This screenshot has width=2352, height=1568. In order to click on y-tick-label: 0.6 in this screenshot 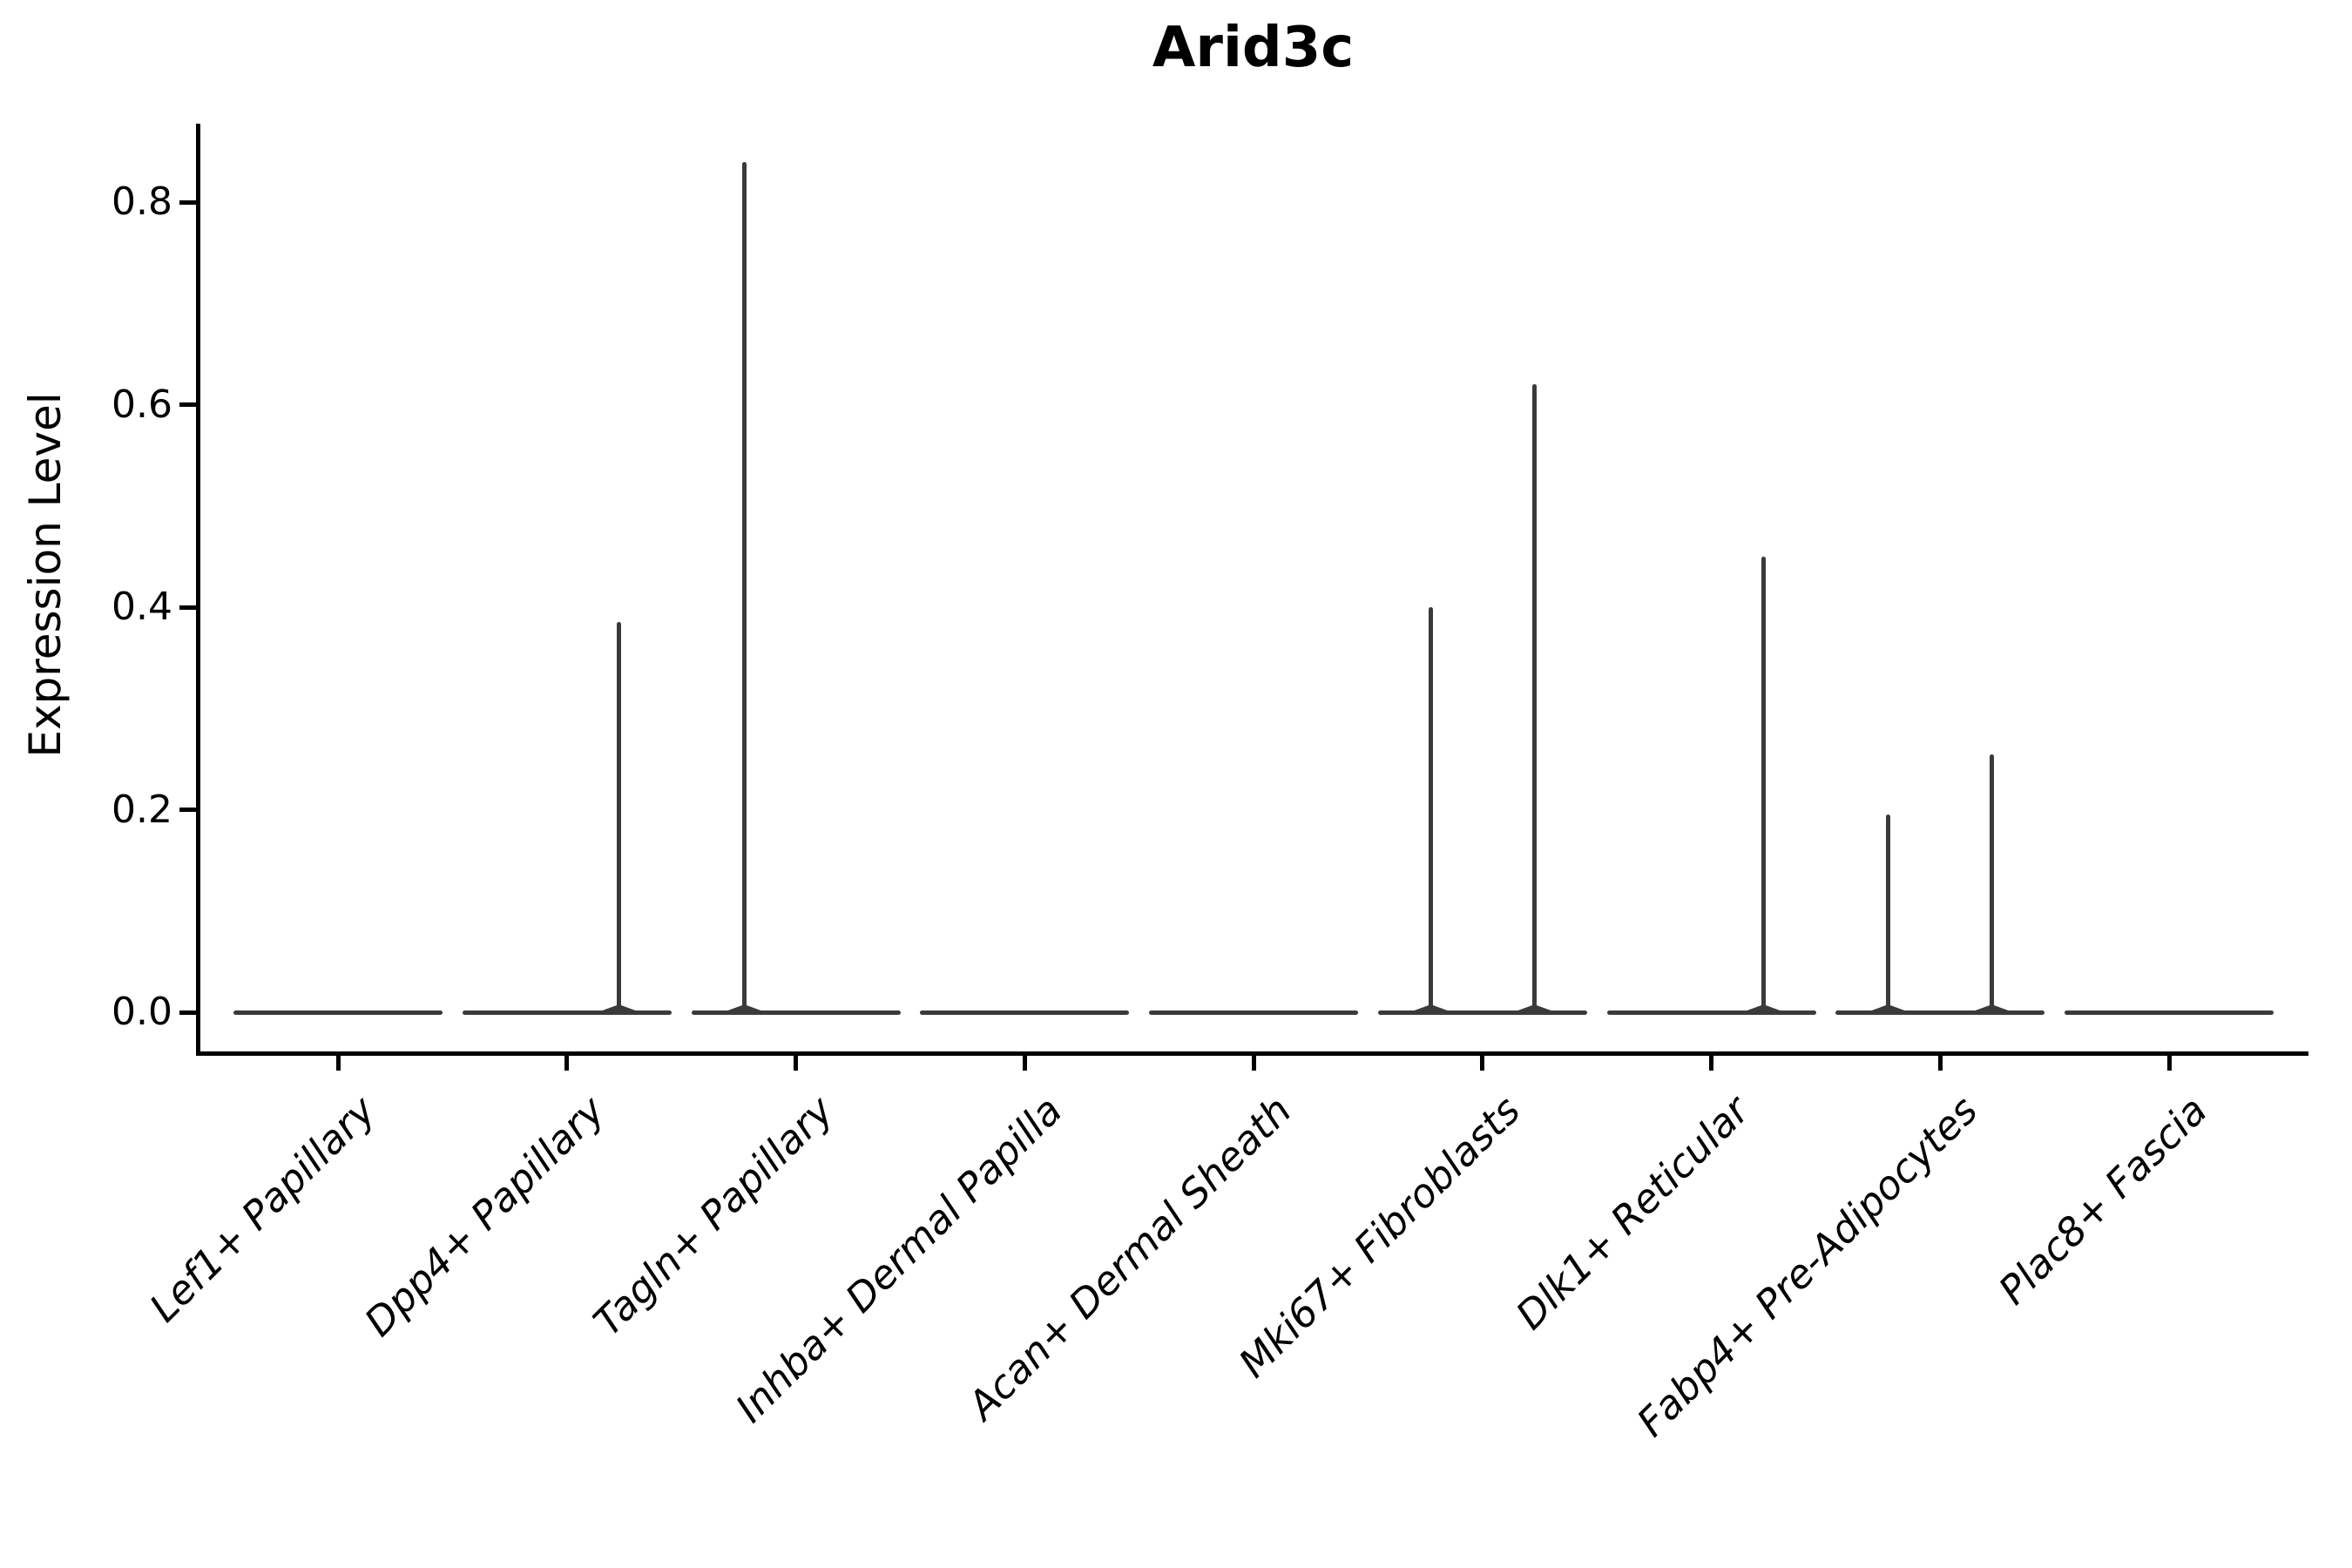, I will do `click(142, 405)`.